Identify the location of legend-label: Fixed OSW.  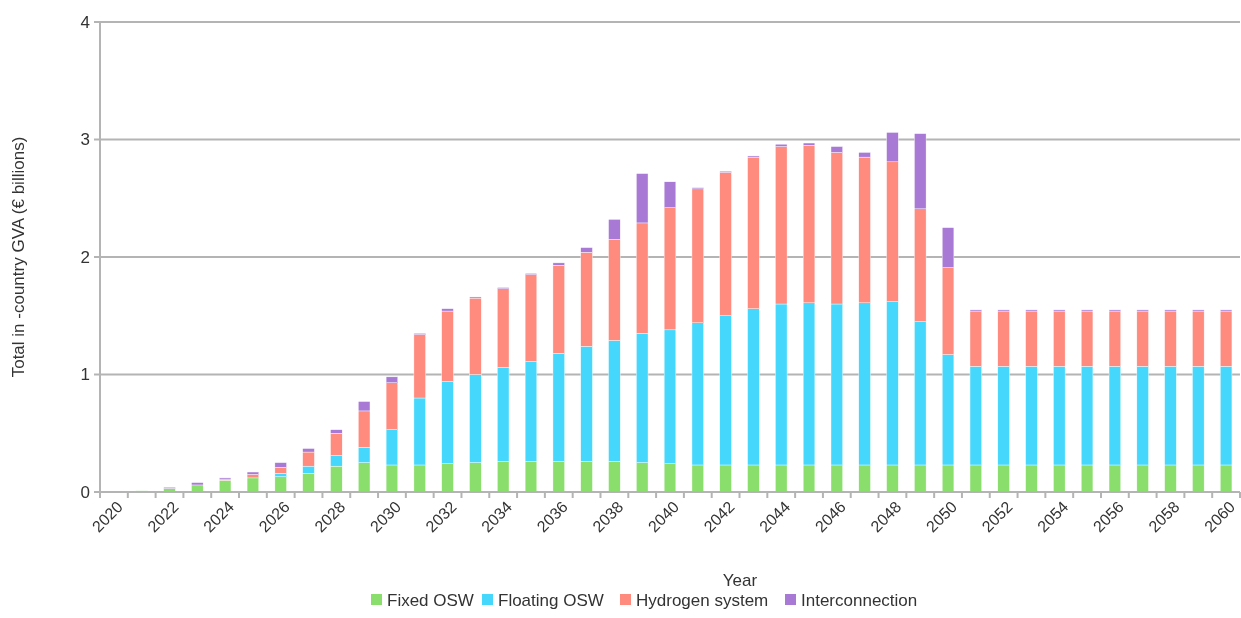
(430, 600).